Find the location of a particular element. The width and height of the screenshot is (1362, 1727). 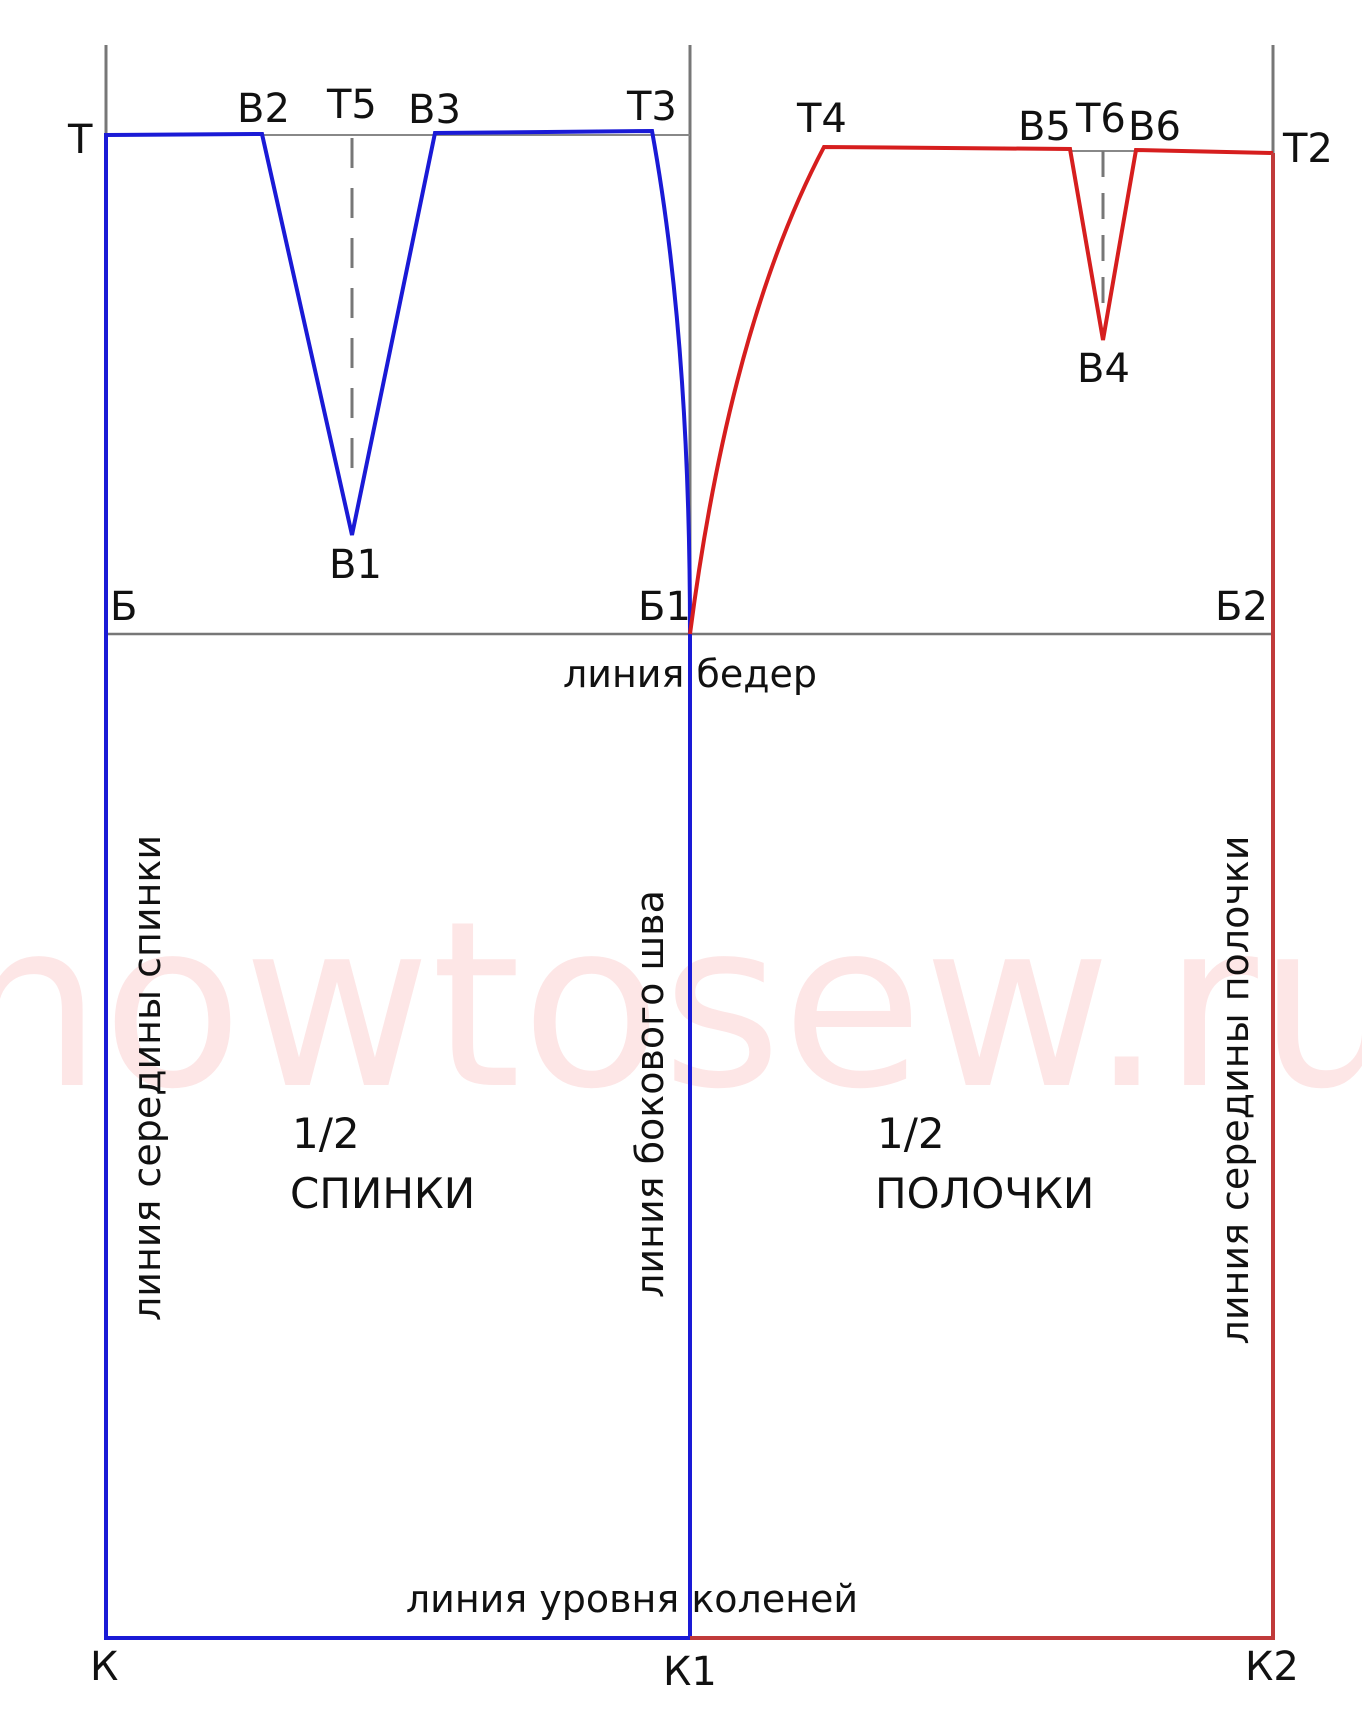

point-label-v1: В1 is located at coordinates (355, 565).